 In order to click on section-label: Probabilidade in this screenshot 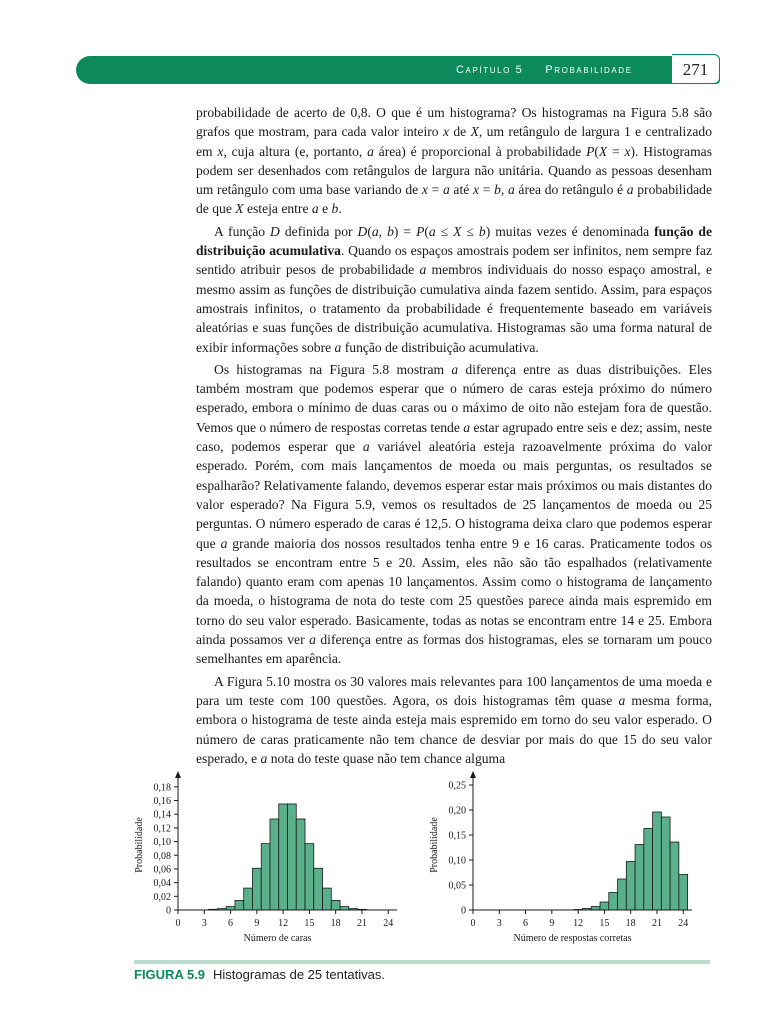, I will do `click(589, 70)`.